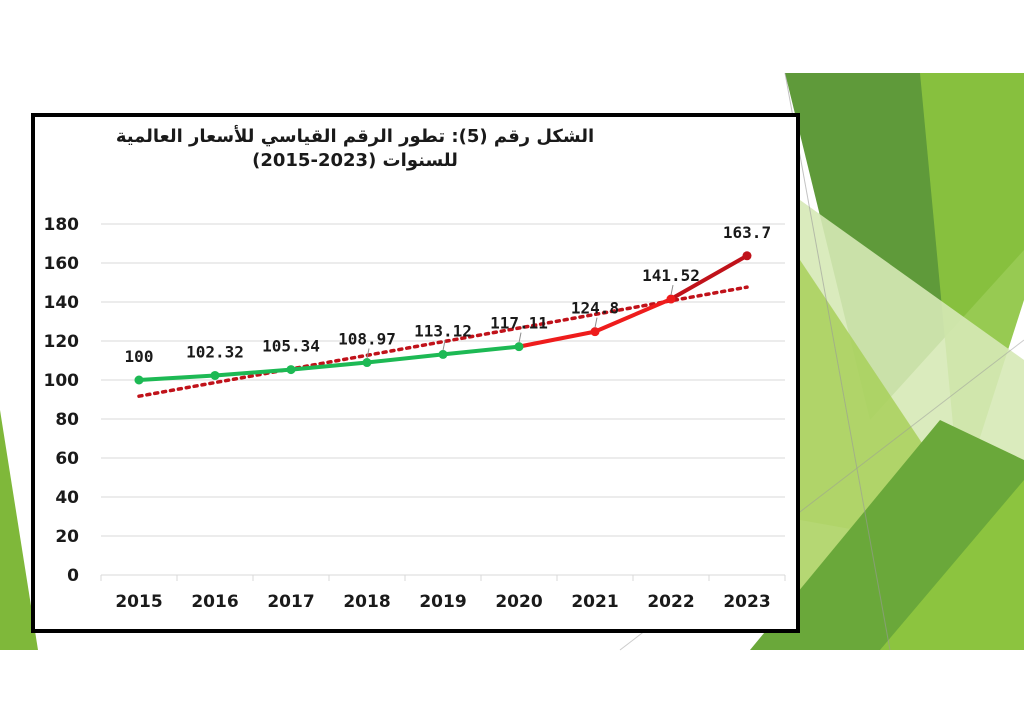  What do you see at coordinates (837, 361) in the screenshot?
I see `deco-thin-line` at bounding box center [837, 361].